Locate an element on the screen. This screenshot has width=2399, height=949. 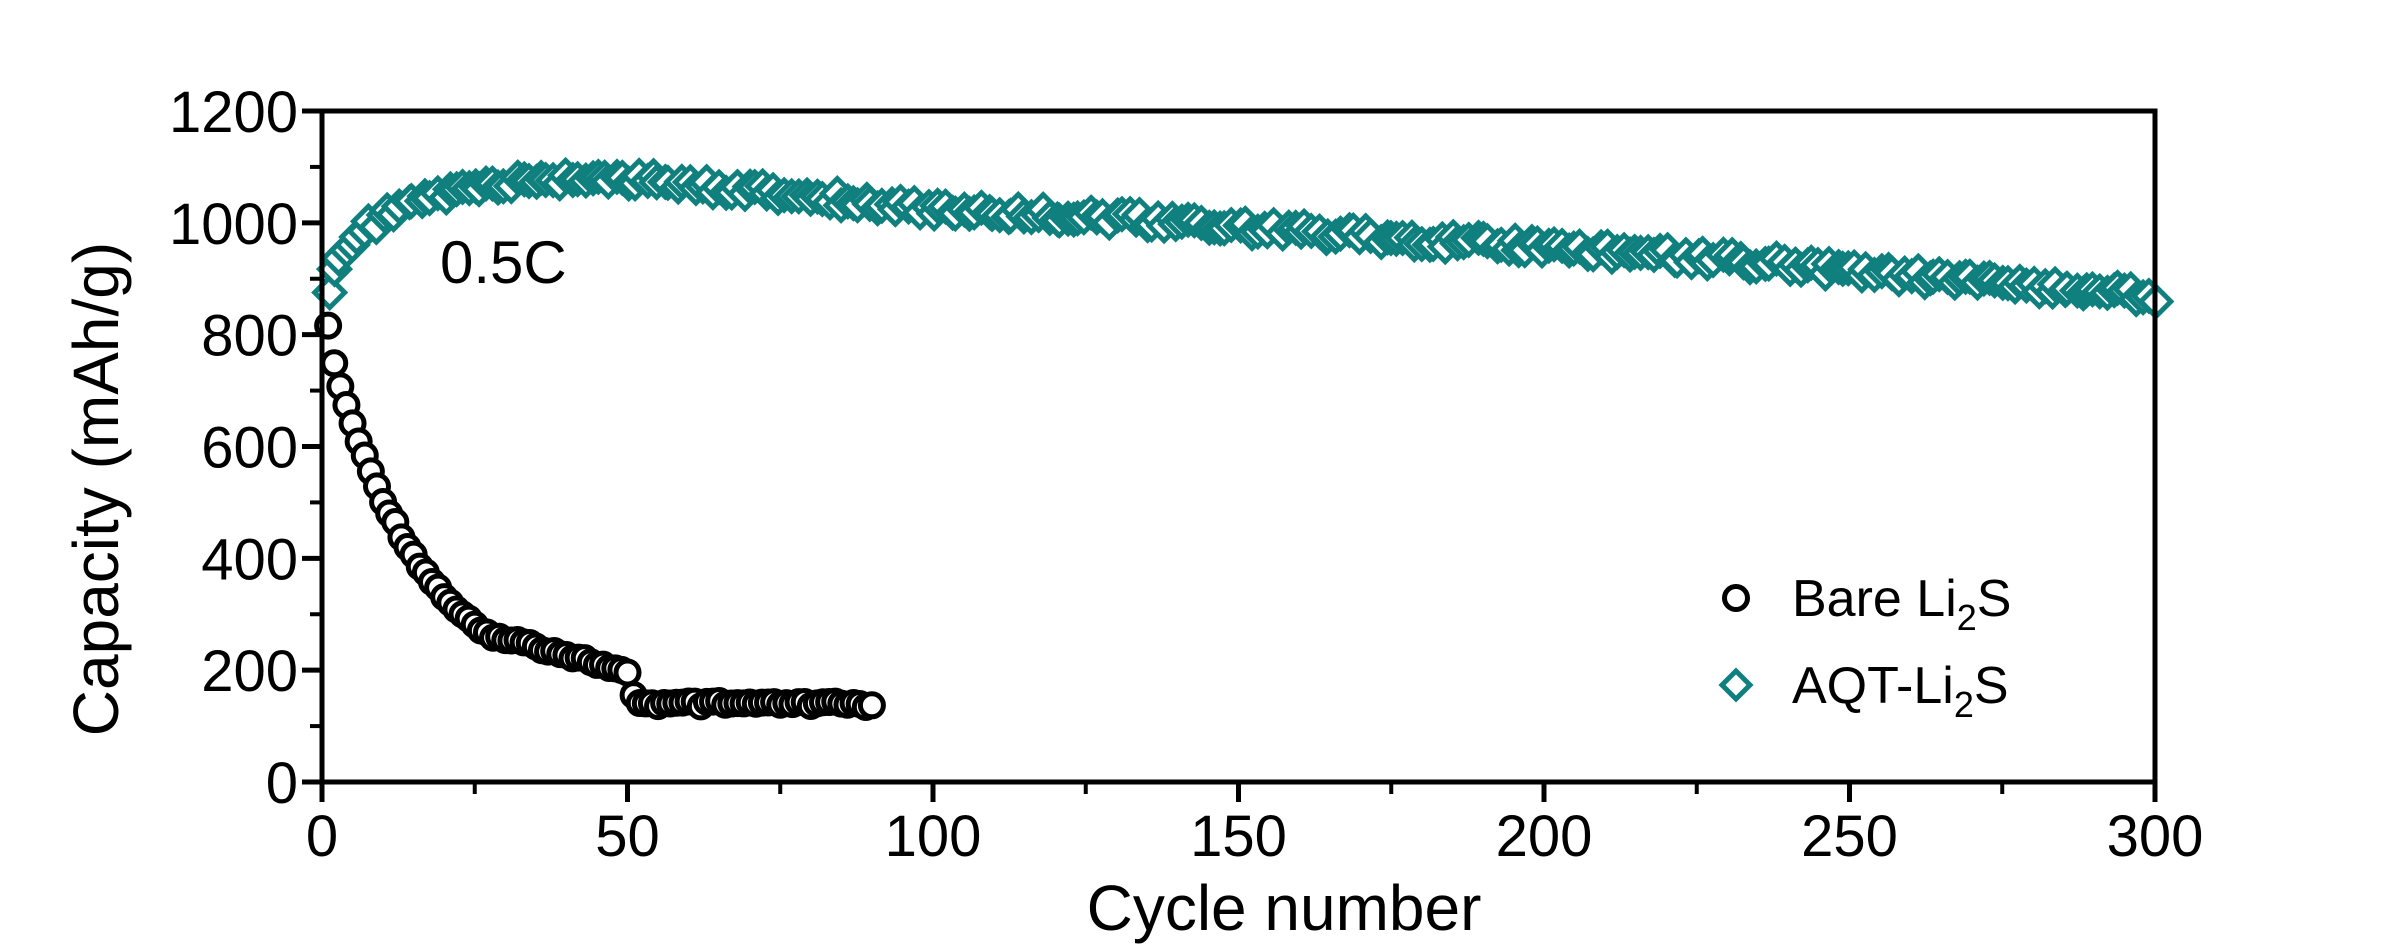
y-tick-label: 400 is located at coordinates (249, 559).